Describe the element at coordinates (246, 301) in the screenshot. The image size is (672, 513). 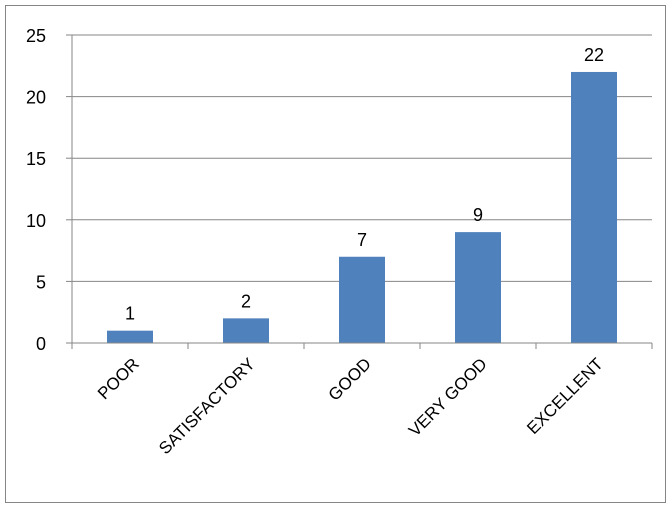
I see `data-label: 2` at that location.